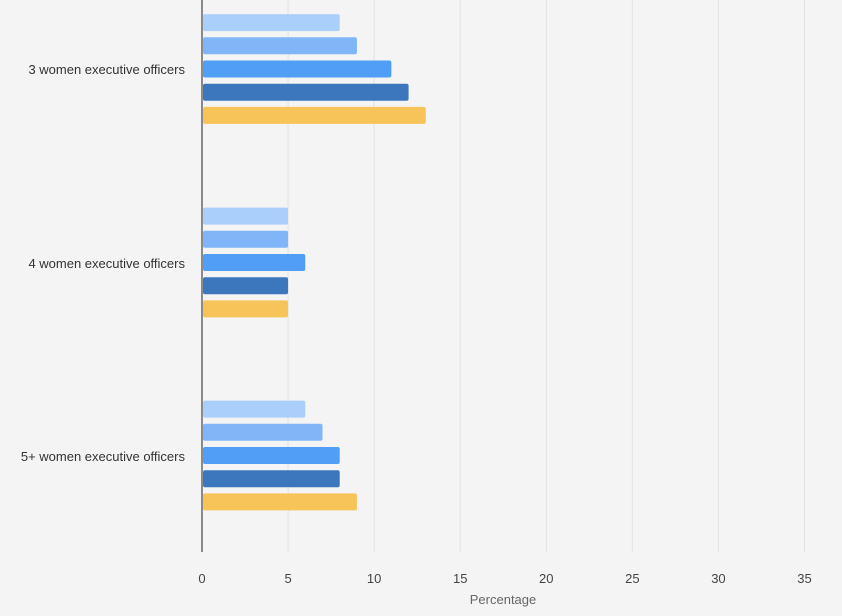 Image resolution: width=842 pixels, height=616 pixels. Describe the element at coordinates (632, 578) in the screenshot. I see `x-tick-label: 25` at that location.